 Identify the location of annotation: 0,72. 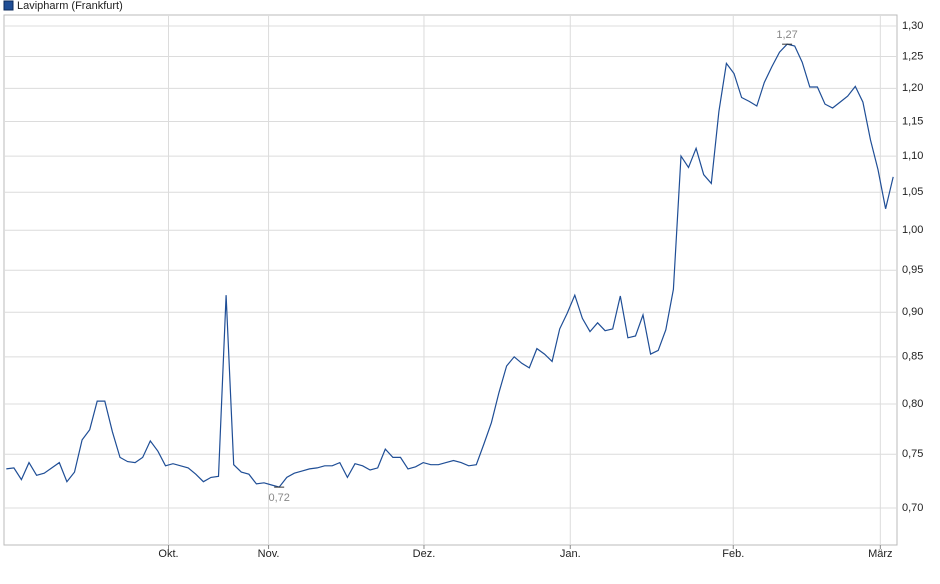
(278, 498).